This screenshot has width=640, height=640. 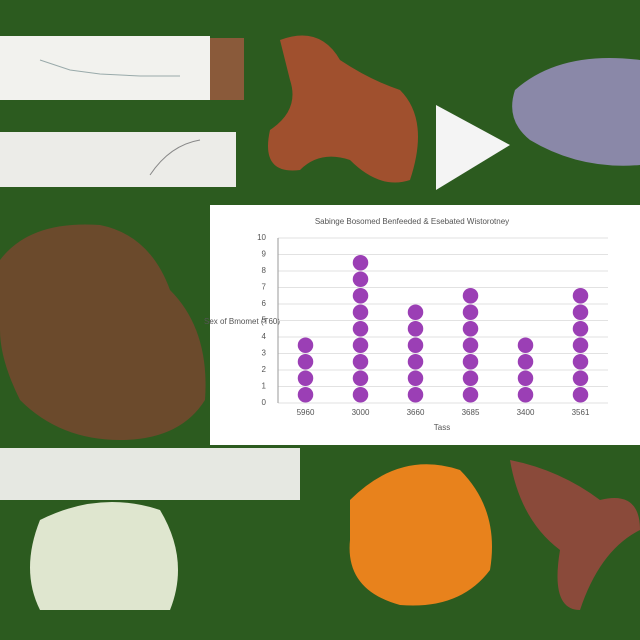 What do you see at coordinates (416, 412) in the screenshot?
I see `x-tick-label: 3660` at bounding box center [416, 412].